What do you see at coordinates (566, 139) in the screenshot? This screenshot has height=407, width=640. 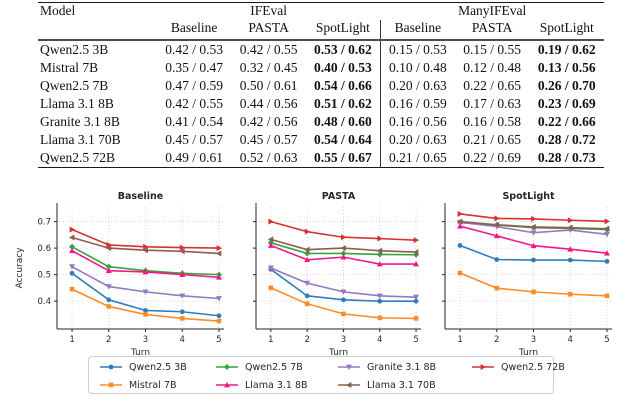 I see `value-cell: 0.28 / 0.72` at bounding box center [566, 139].